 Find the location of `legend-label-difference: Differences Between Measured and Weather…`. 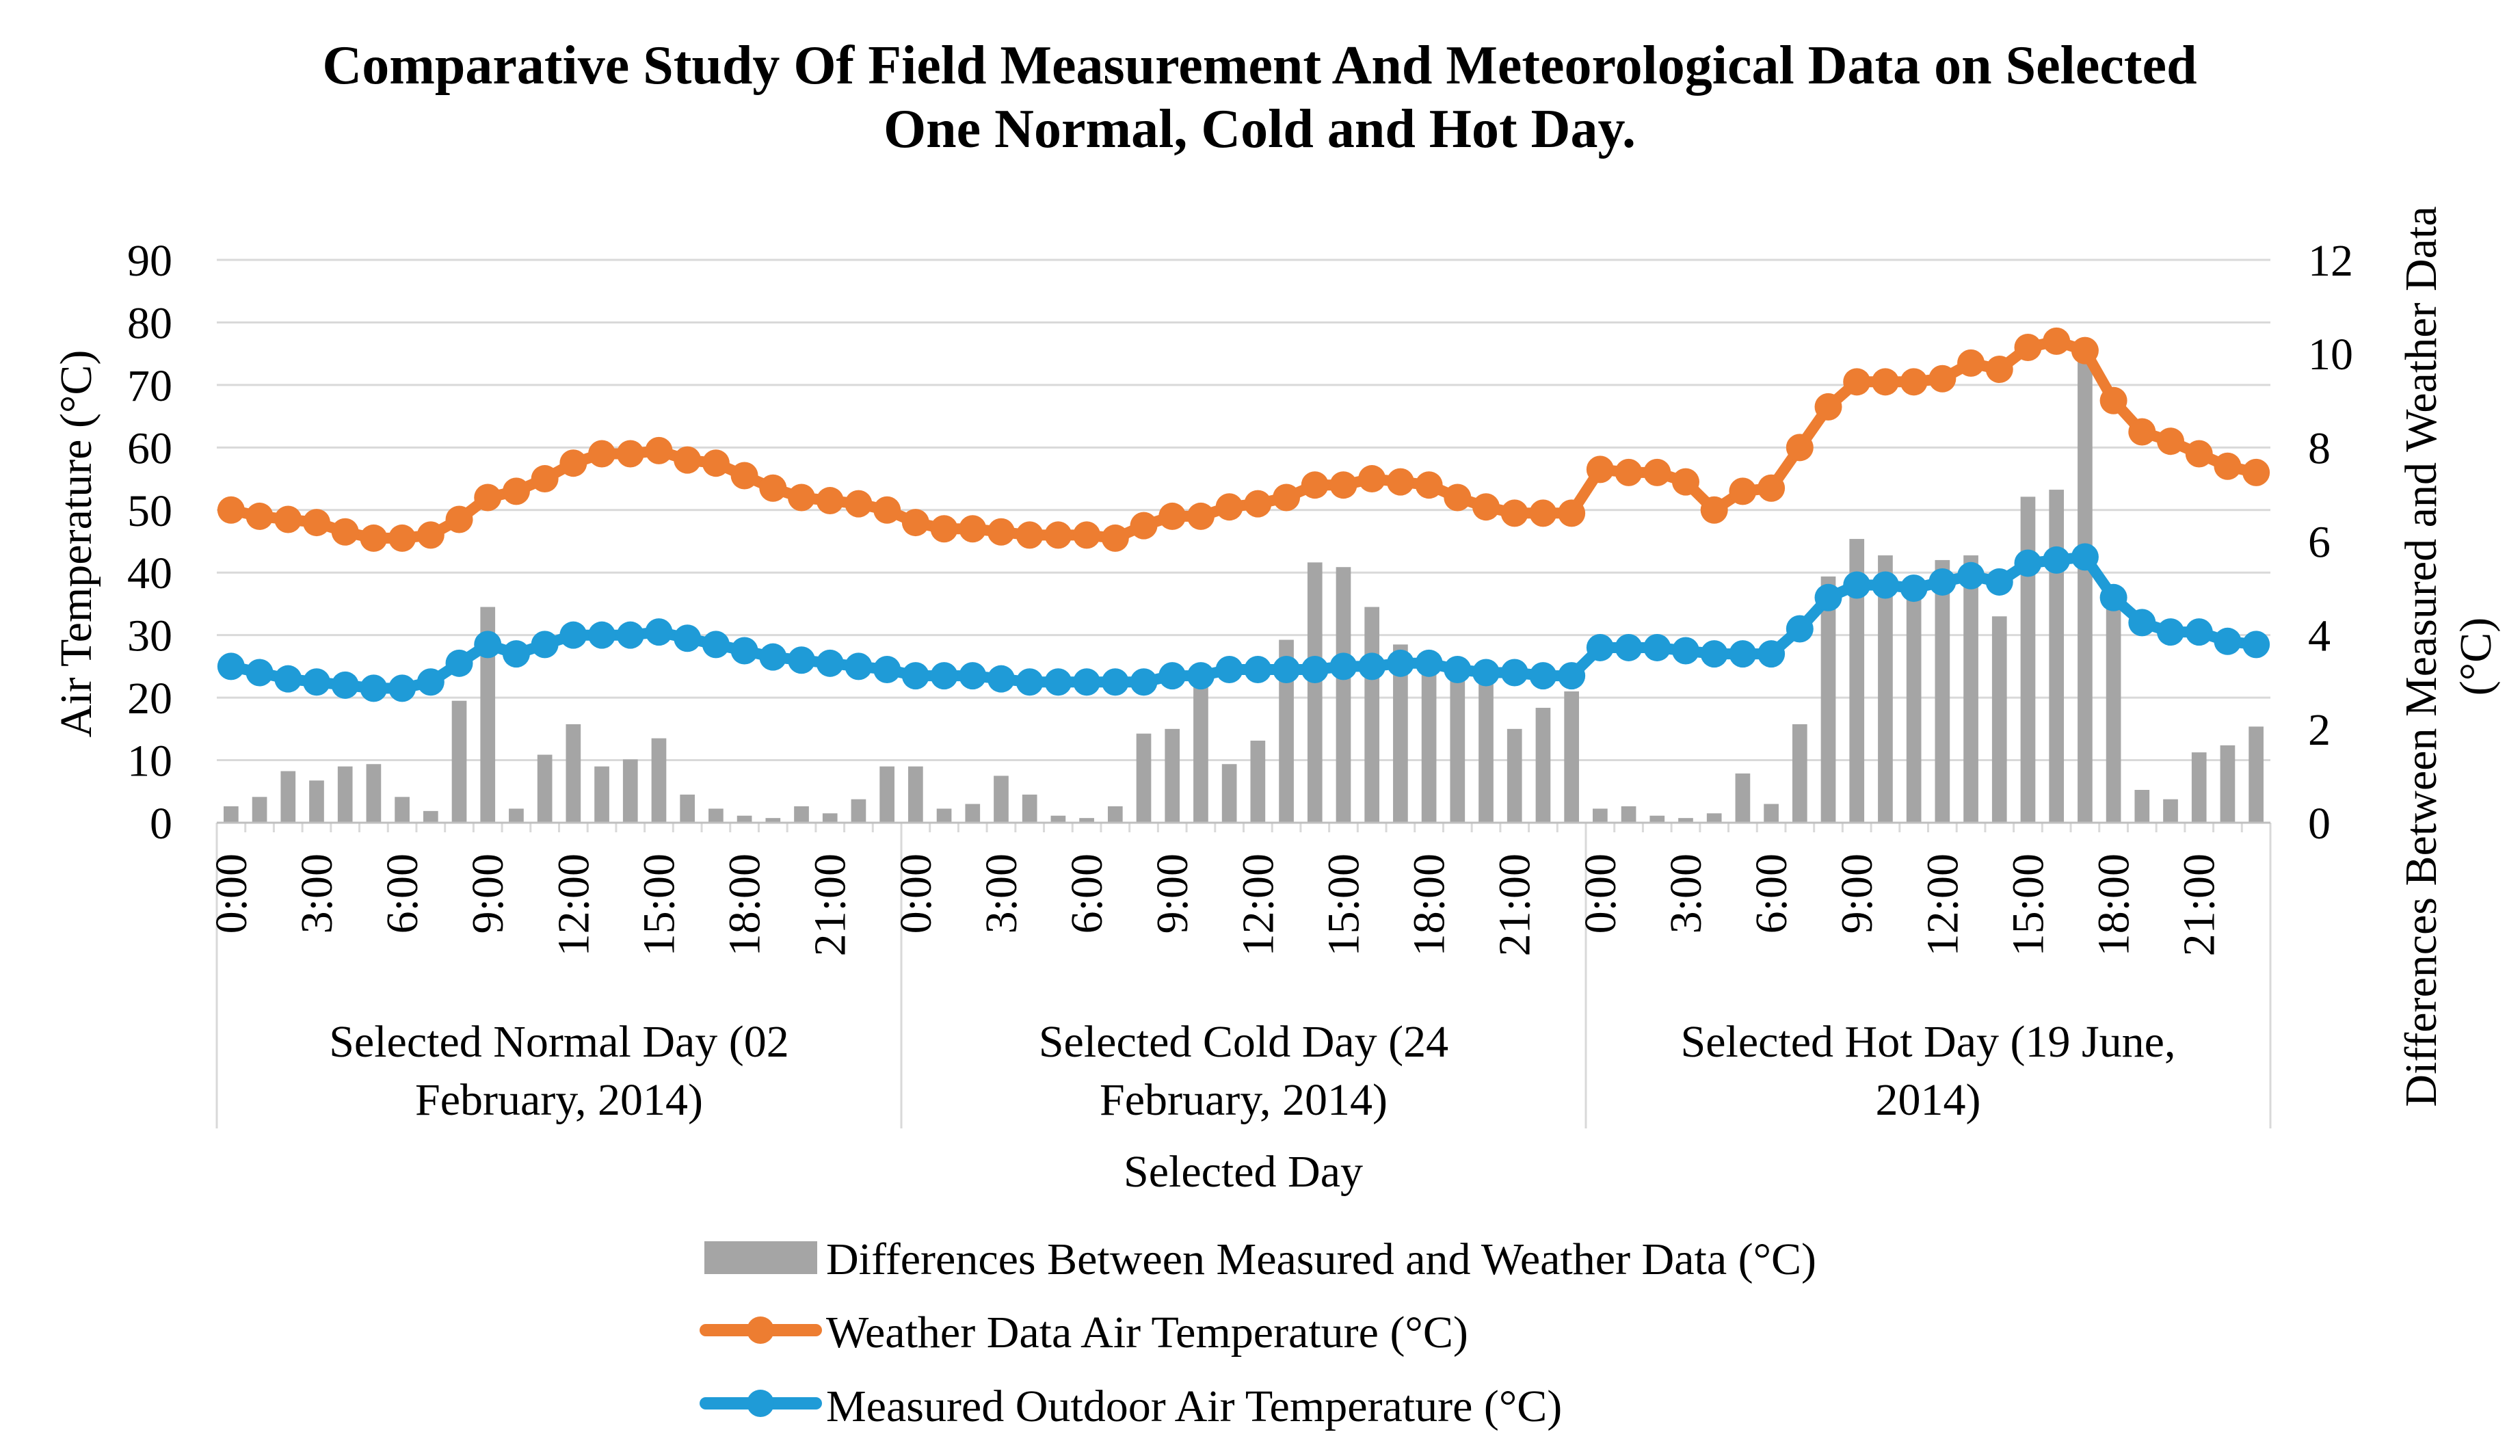

legend-label-difference: Differences Between Measured and Weather… is located at coordinates (1321, 1259).